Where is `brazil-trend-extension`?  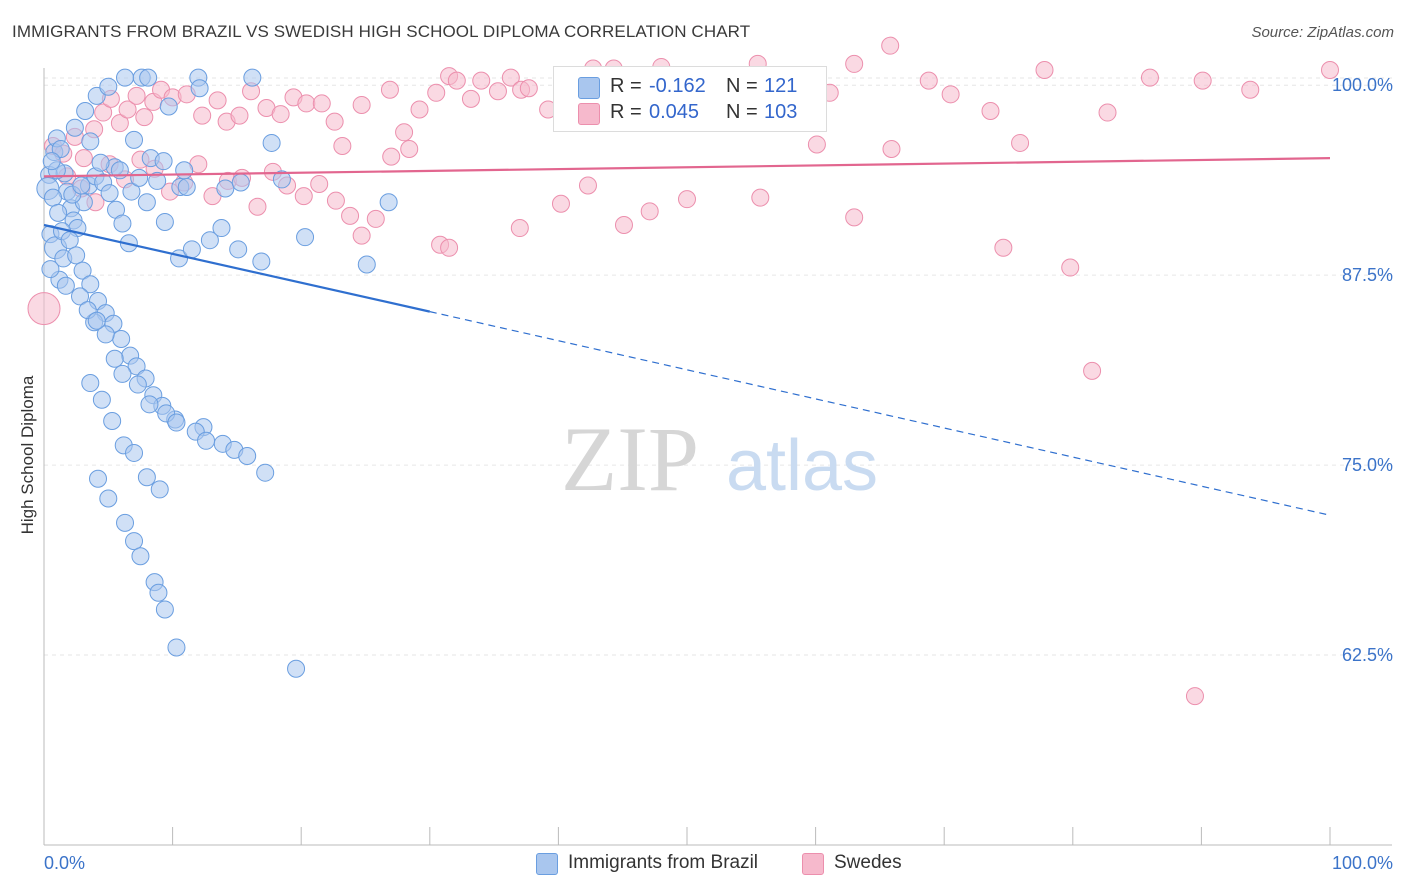 brazil-trend-extension is located at coordinates (880, 413).